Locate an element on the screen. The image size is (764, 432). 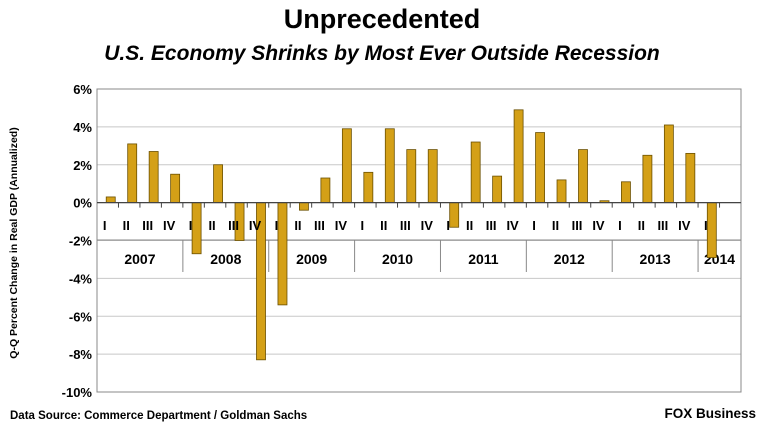
year-label: 2010 is located at coordinates (397, 259).